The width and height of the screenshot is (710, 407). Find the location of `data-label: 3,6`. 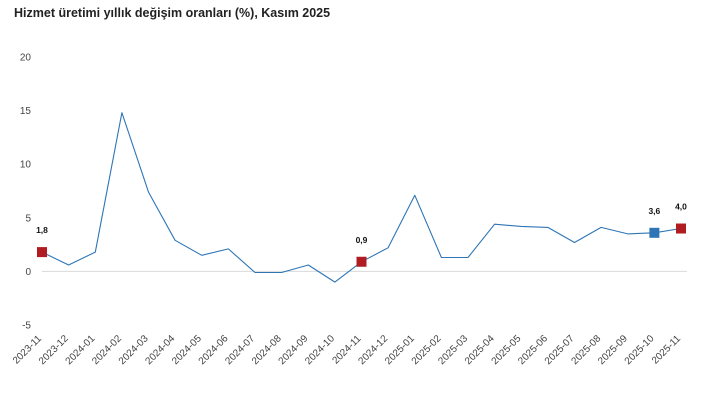

data-label: 3,6 is located at coordinates (654, 211).